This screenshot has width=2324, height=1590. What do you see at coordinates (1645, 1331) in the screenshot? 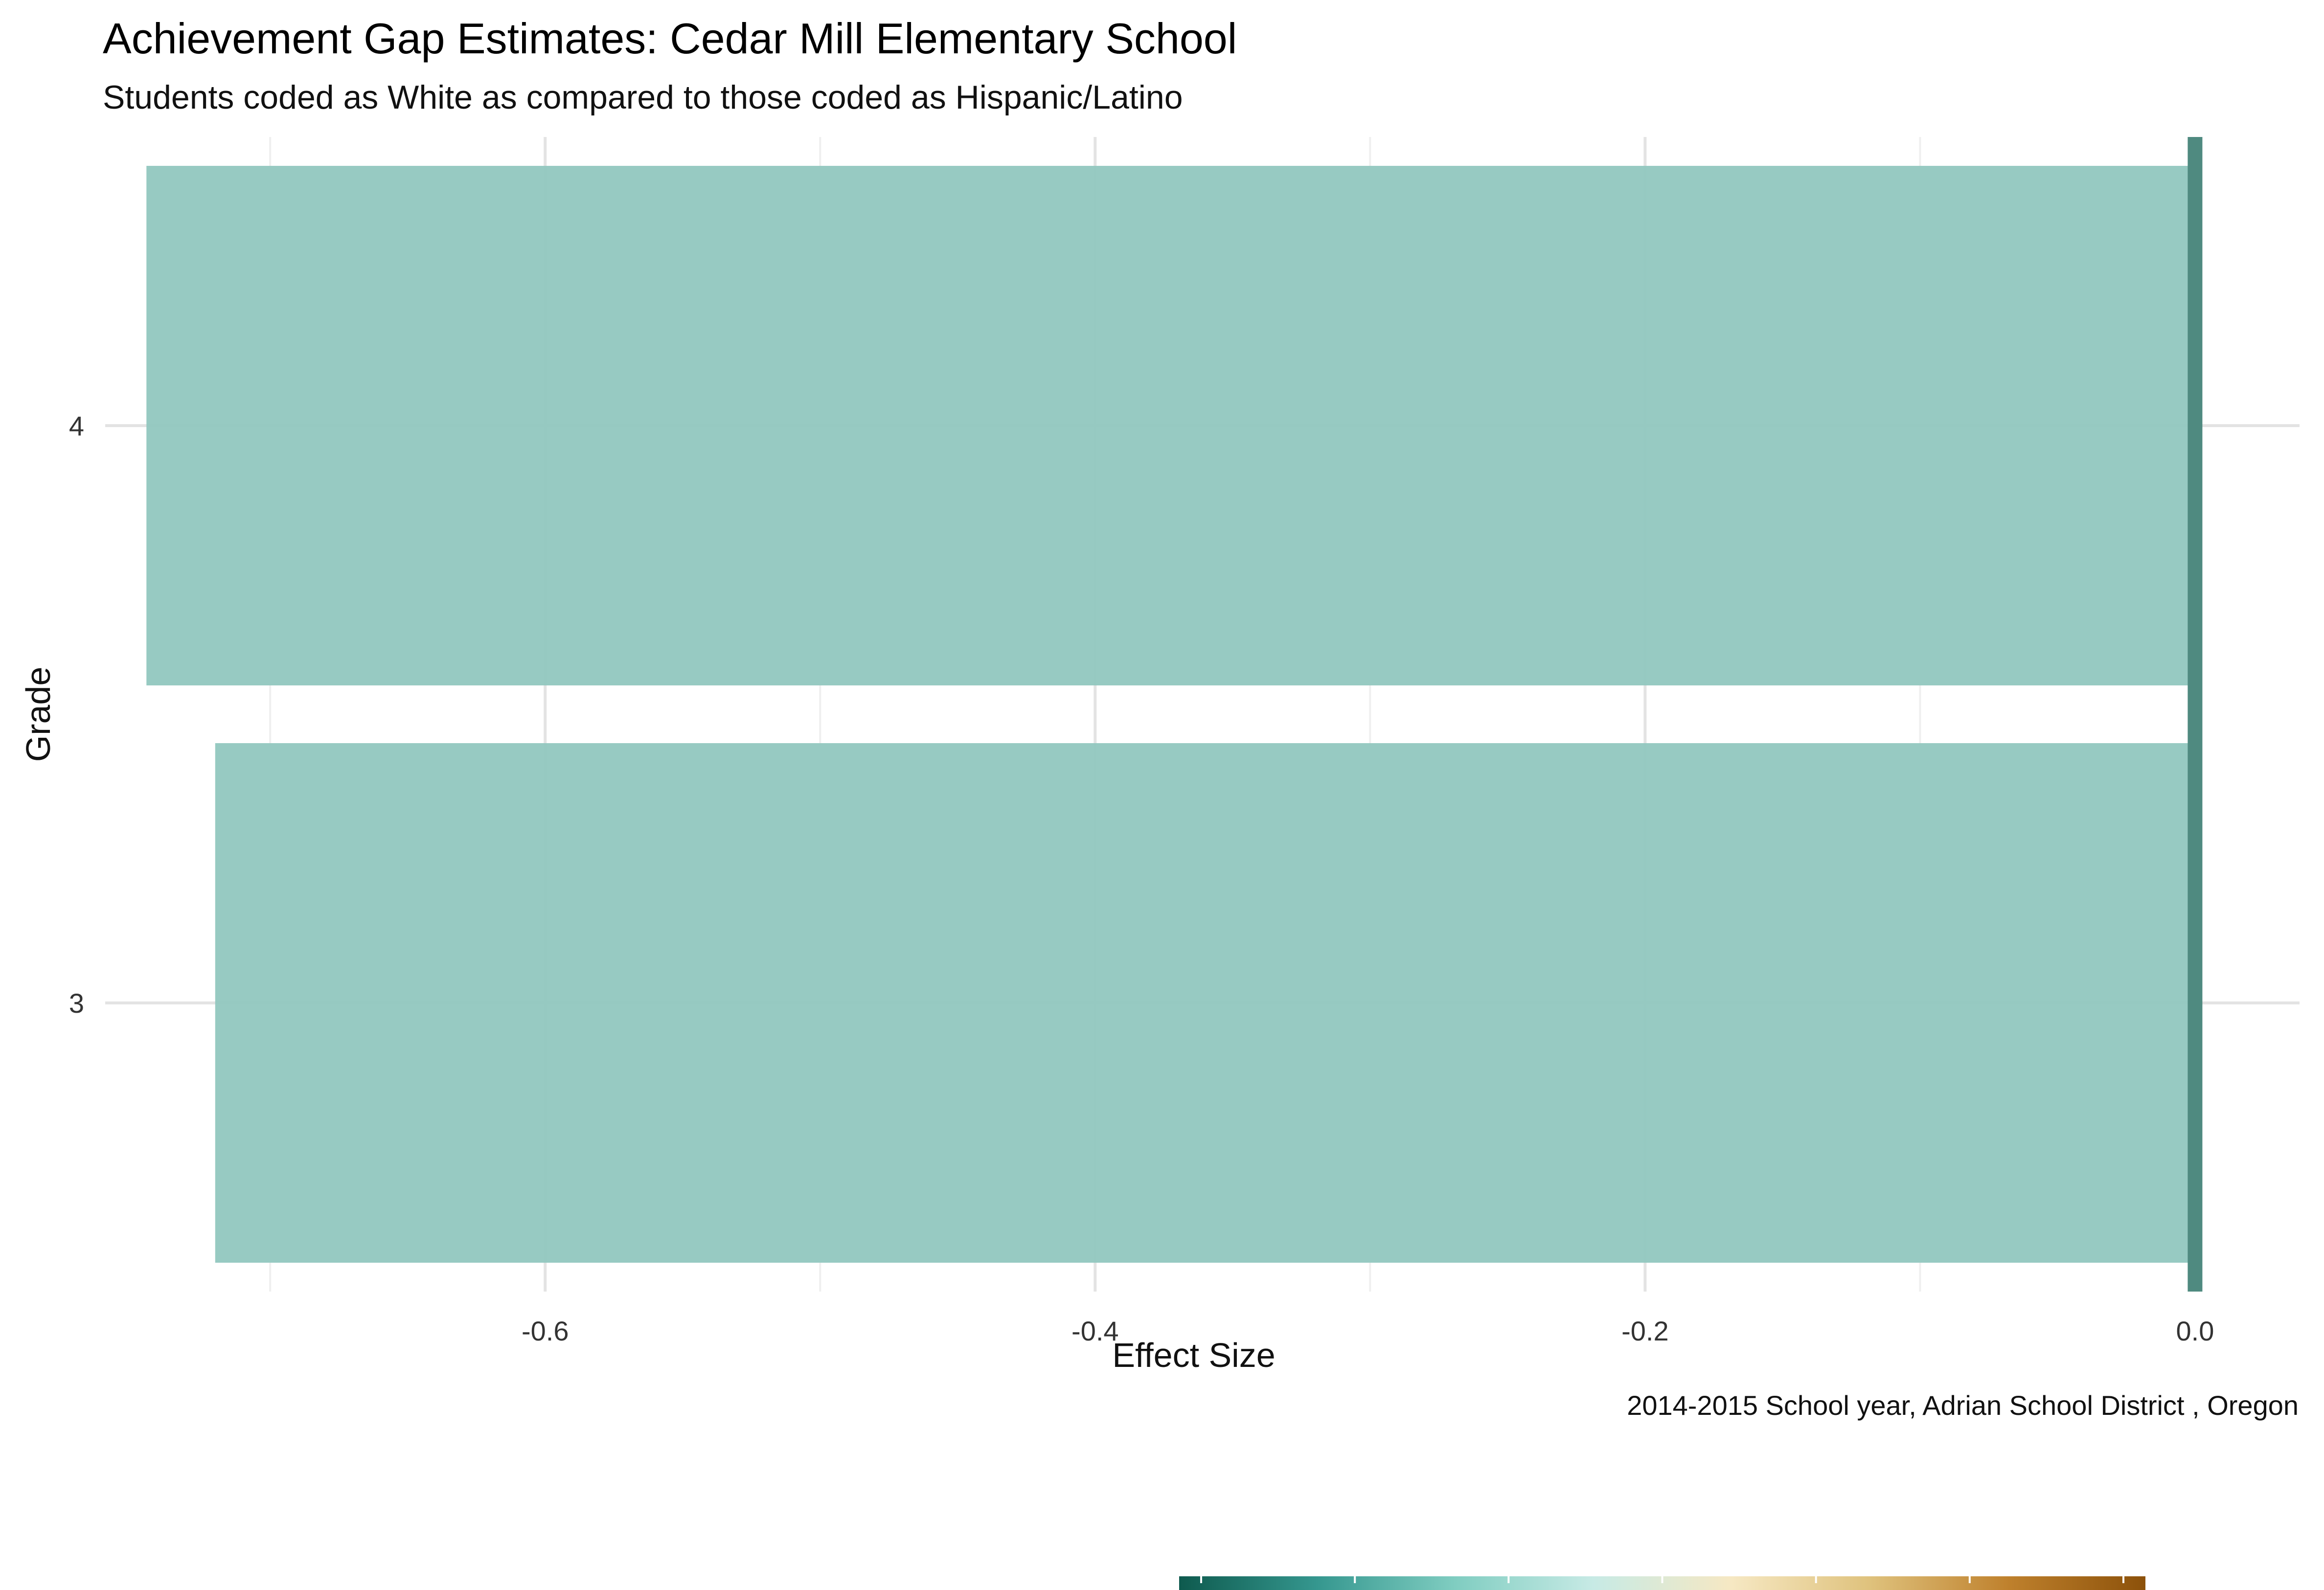
I see `x-tick-label: -0.2` at bounding box center [1645, 1331].